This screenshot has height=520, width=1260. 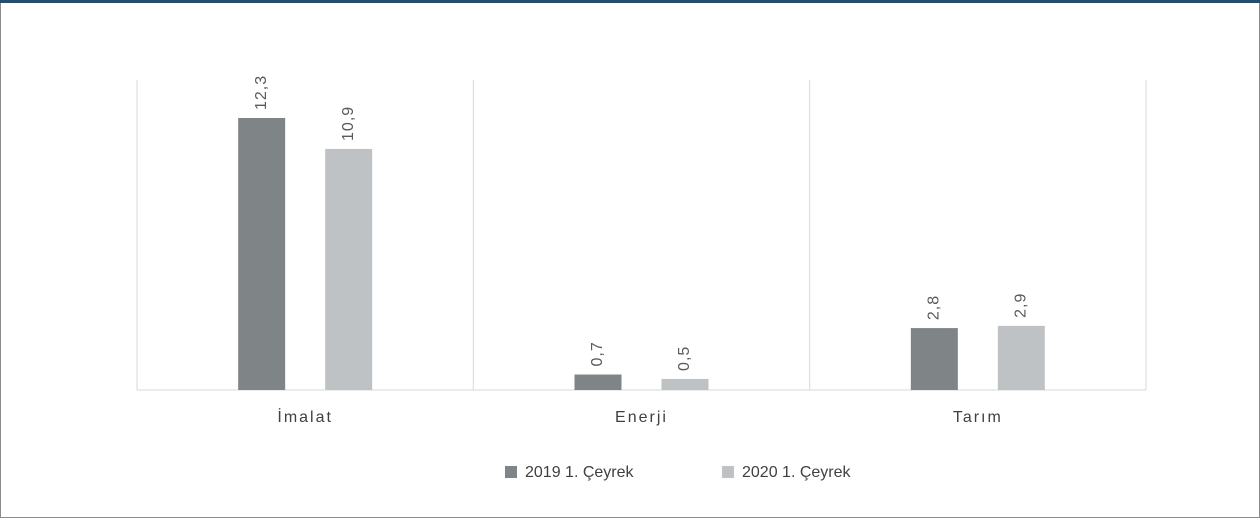 What do you see at coordinates (684, 358) in the screenshot?
I see `value-label: 0,5` at bounding box center [684, 358].